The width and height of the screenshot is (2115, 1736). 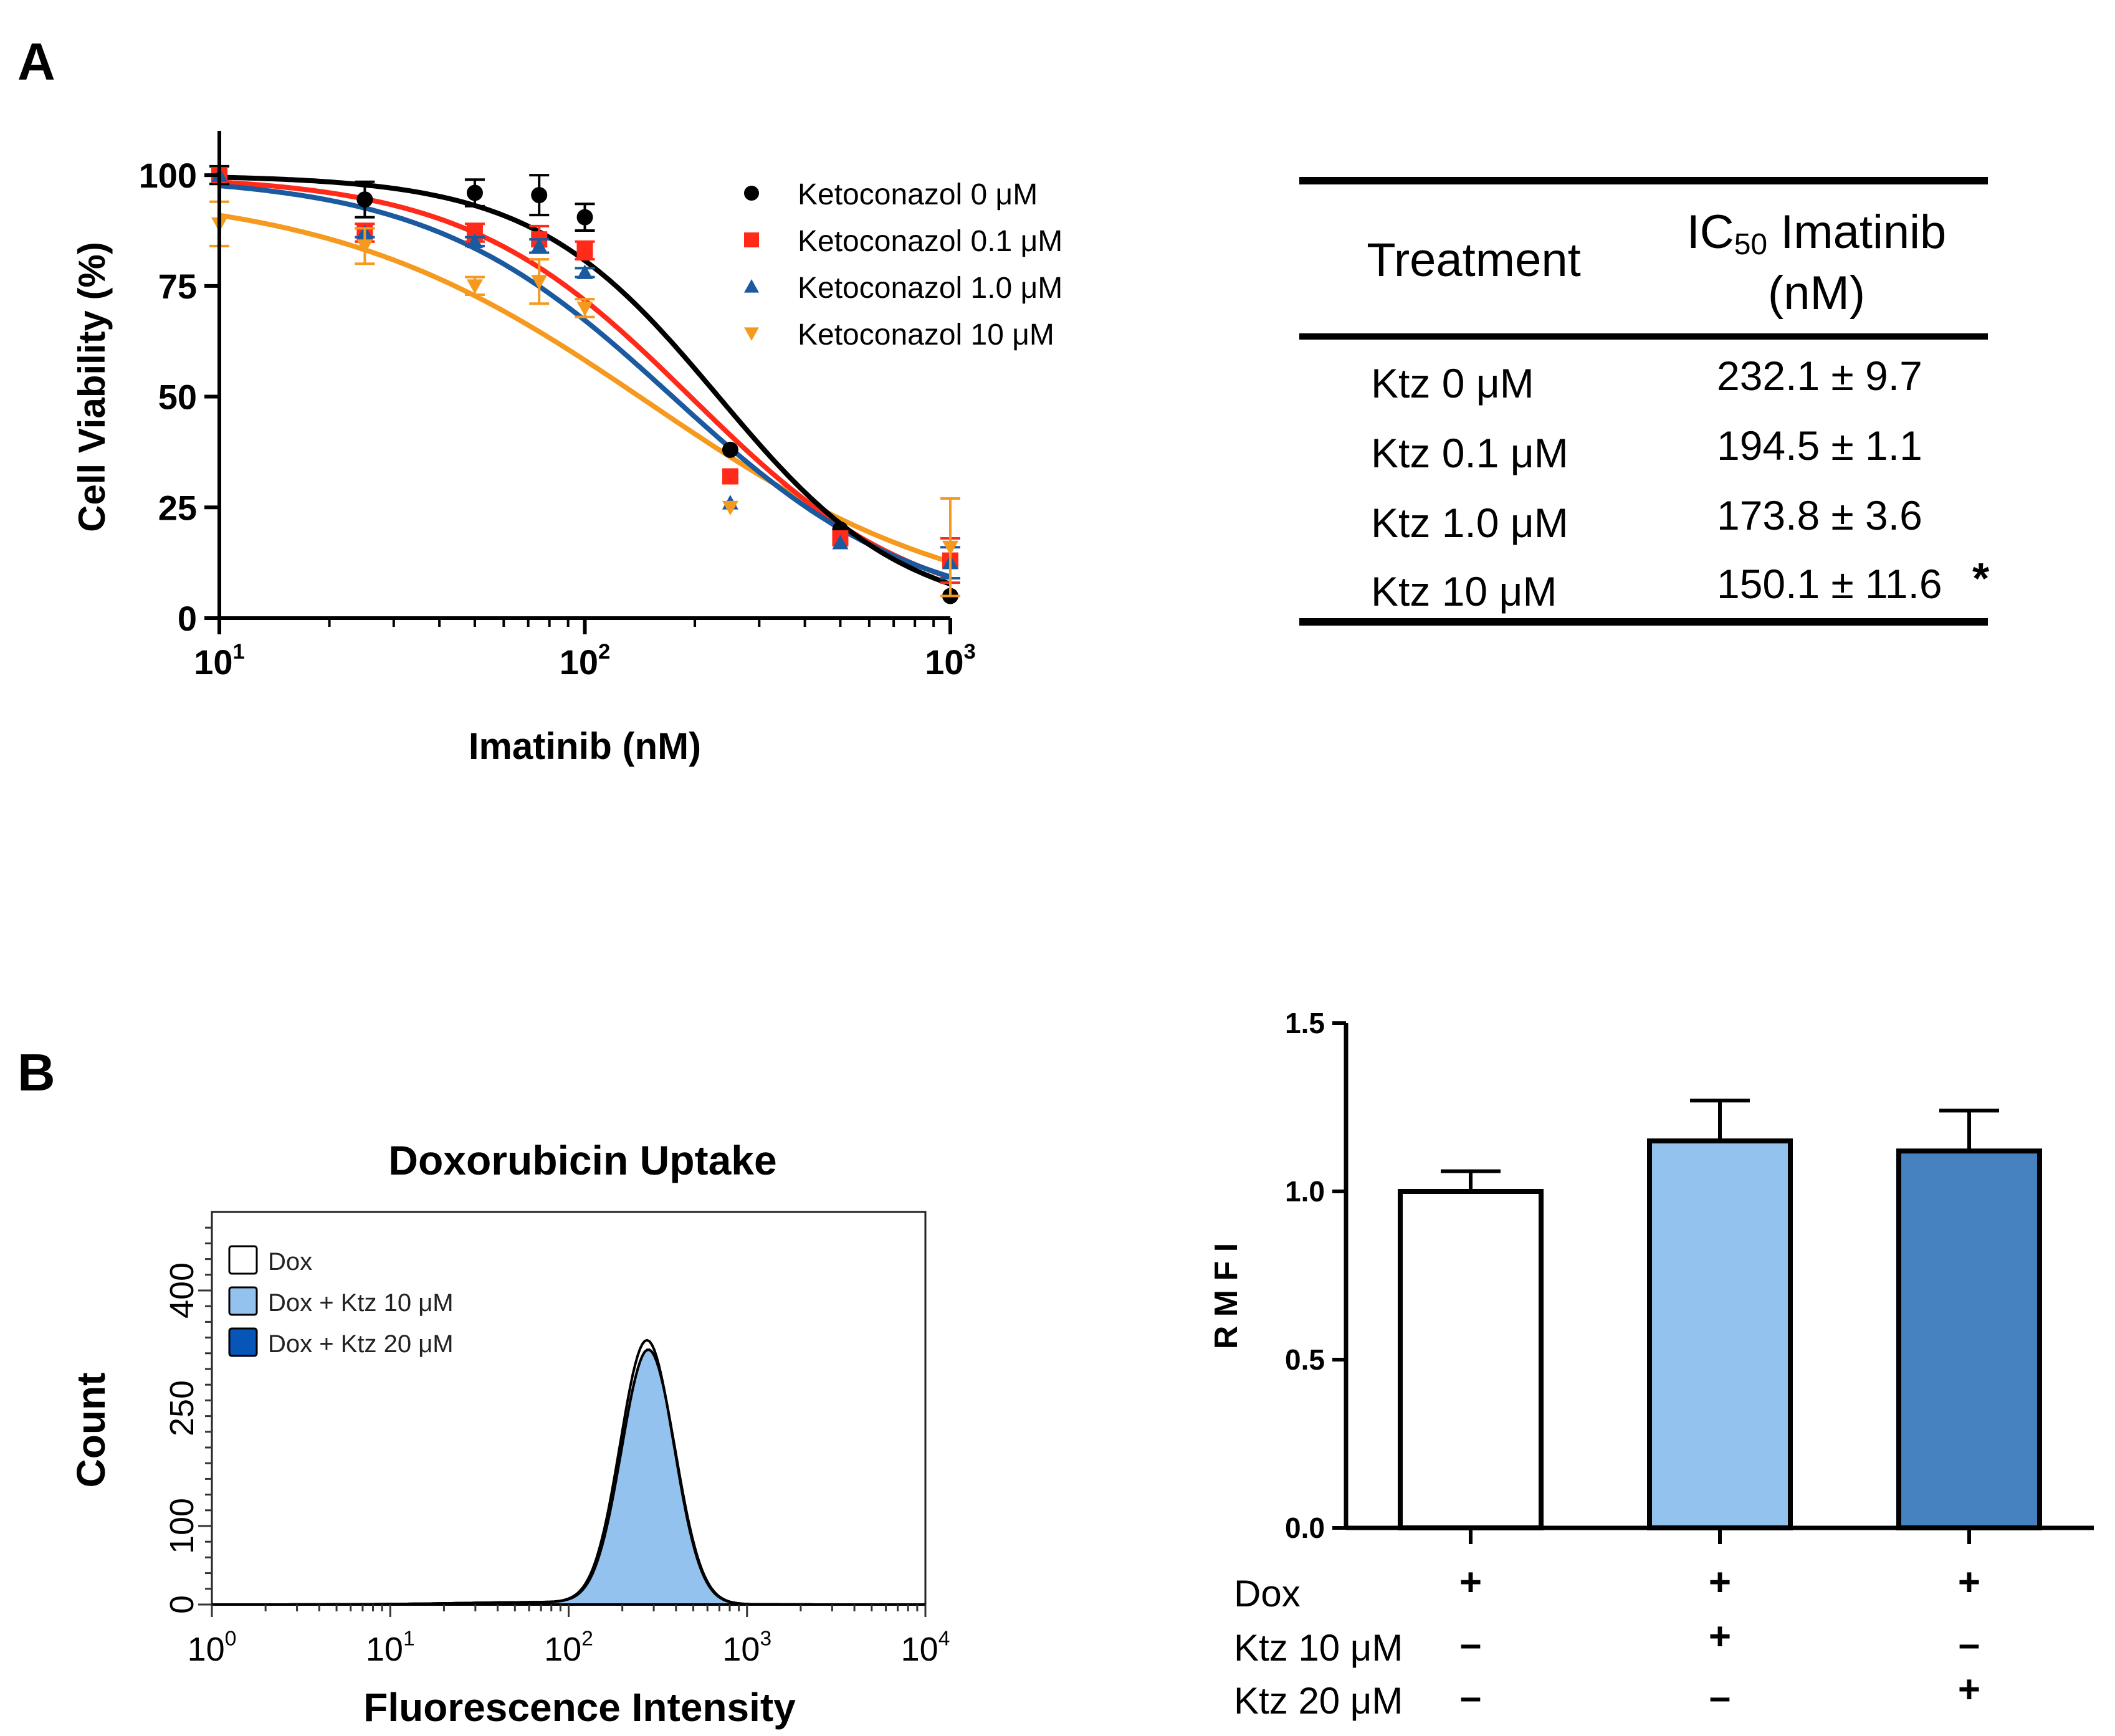 What do you see at coordinates (36, 61) in the screenshot?
I see `panel-label-a: A` at bounding box center [36, 61].